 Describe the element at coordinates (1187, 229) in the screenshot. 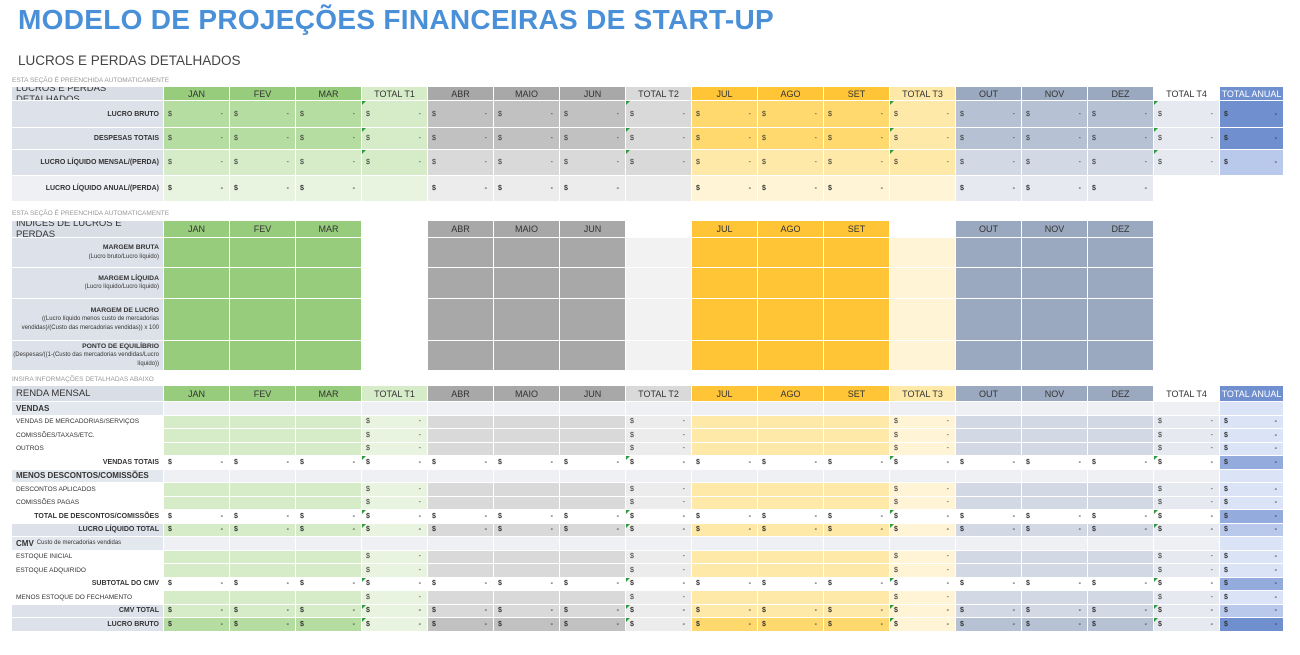

I see `quarter-total-header` at that location.